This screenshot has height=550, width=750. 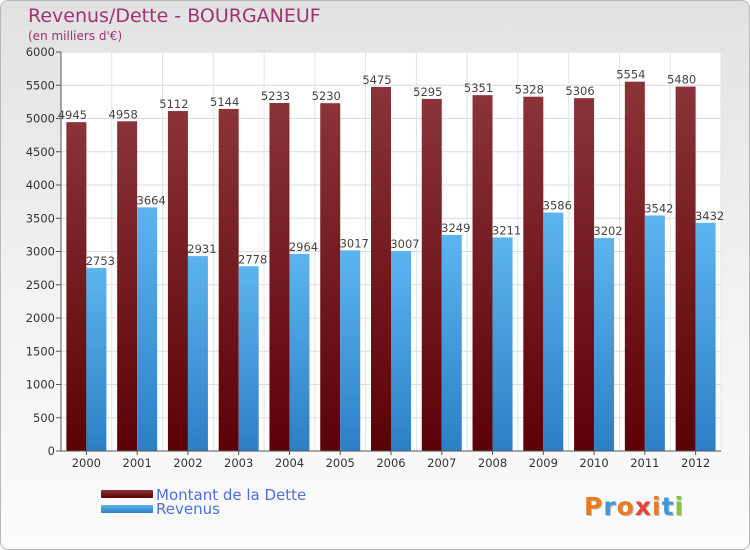 I want to click on data-label-dette: 4958, so click(x=123, y=114).